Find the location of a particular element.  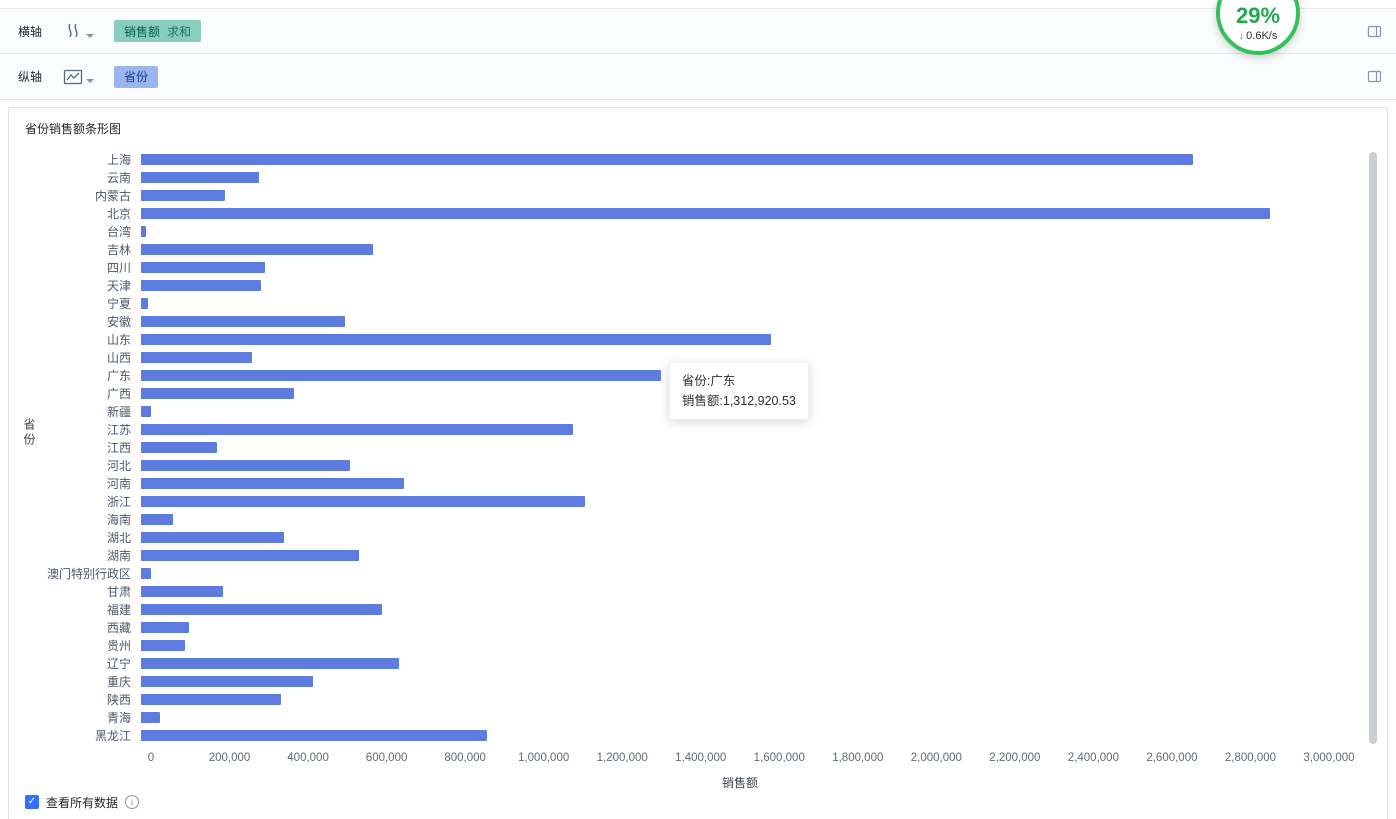

x-tick-label: 2,200,000 is located at coordinates (1015, 758).